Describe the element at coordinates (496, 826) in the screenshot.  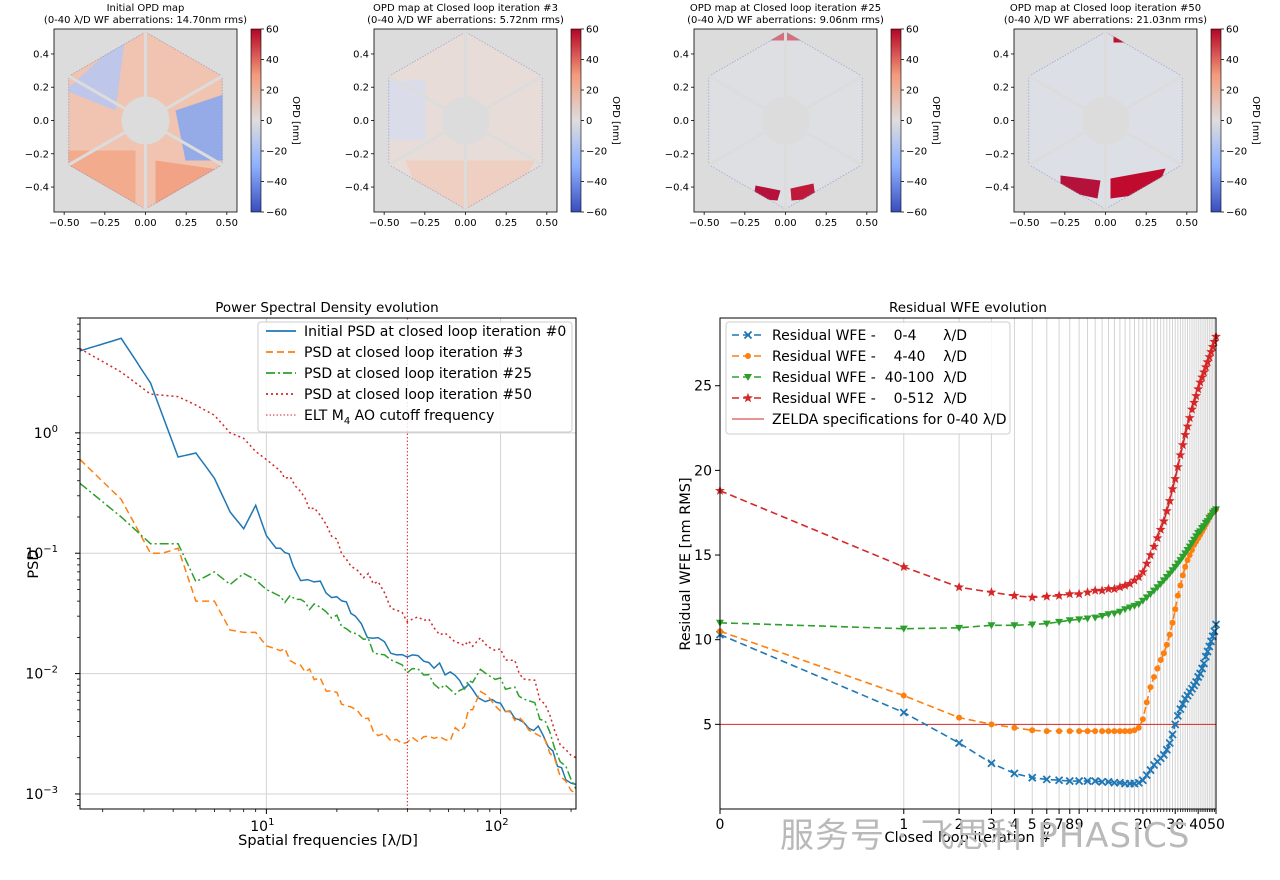
I see `psd-x-tick-label: 10²` at that location.